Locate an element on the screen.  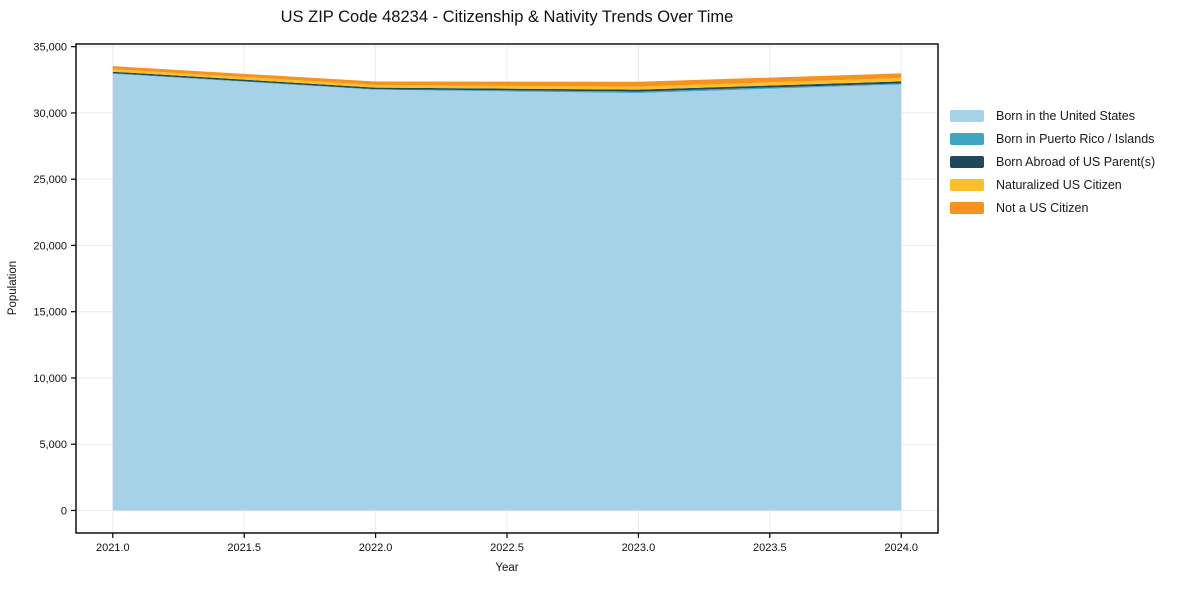
x-tick-label: 2023.5 is located at coordinates (770, 548).